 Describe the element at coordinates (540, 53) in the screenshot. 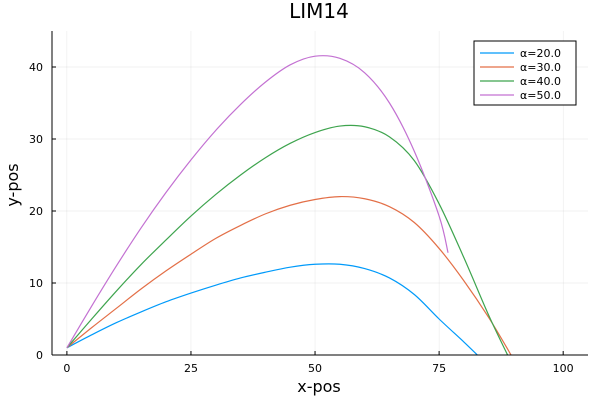

I see `legend-label-1: α=20.0` at that location.